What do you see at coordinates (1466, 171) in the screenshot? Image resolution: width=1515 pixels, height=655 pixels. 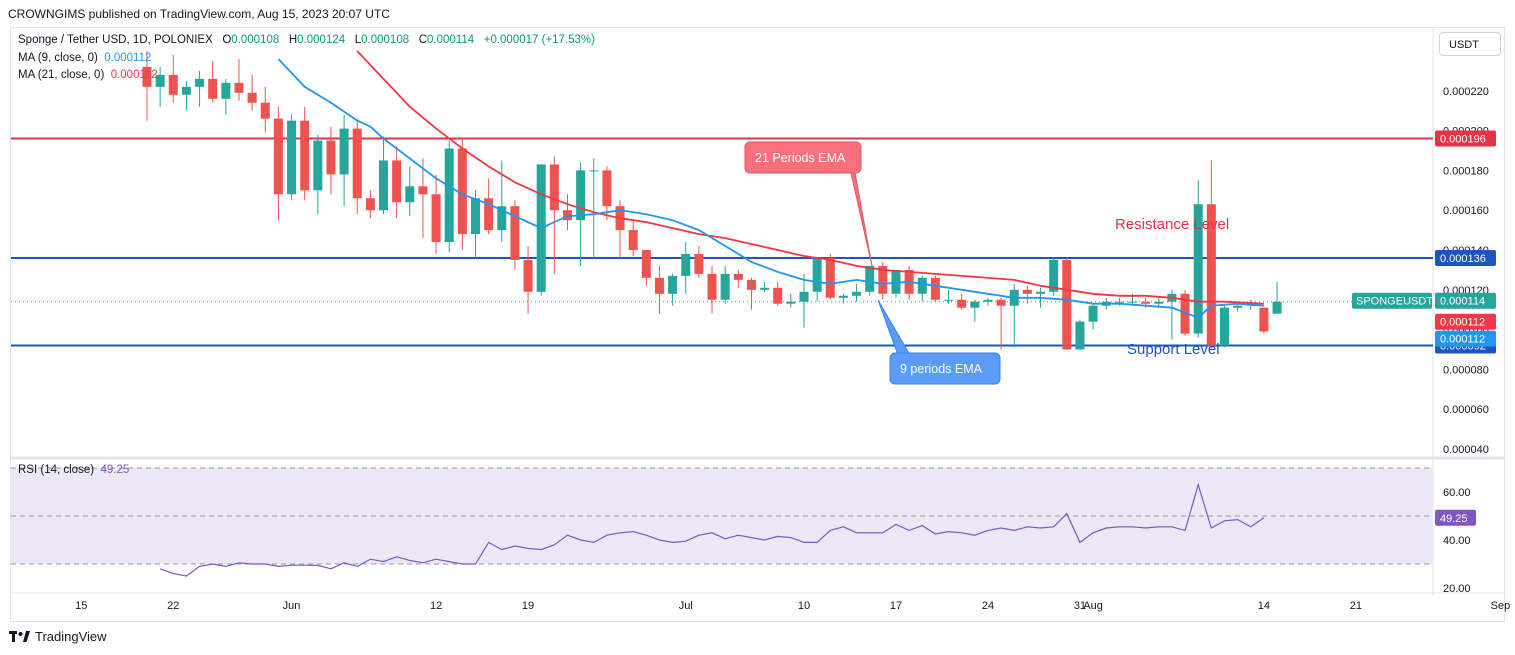 I see `price-tick-label: 0.000180` at bounding box center [1466, 171].